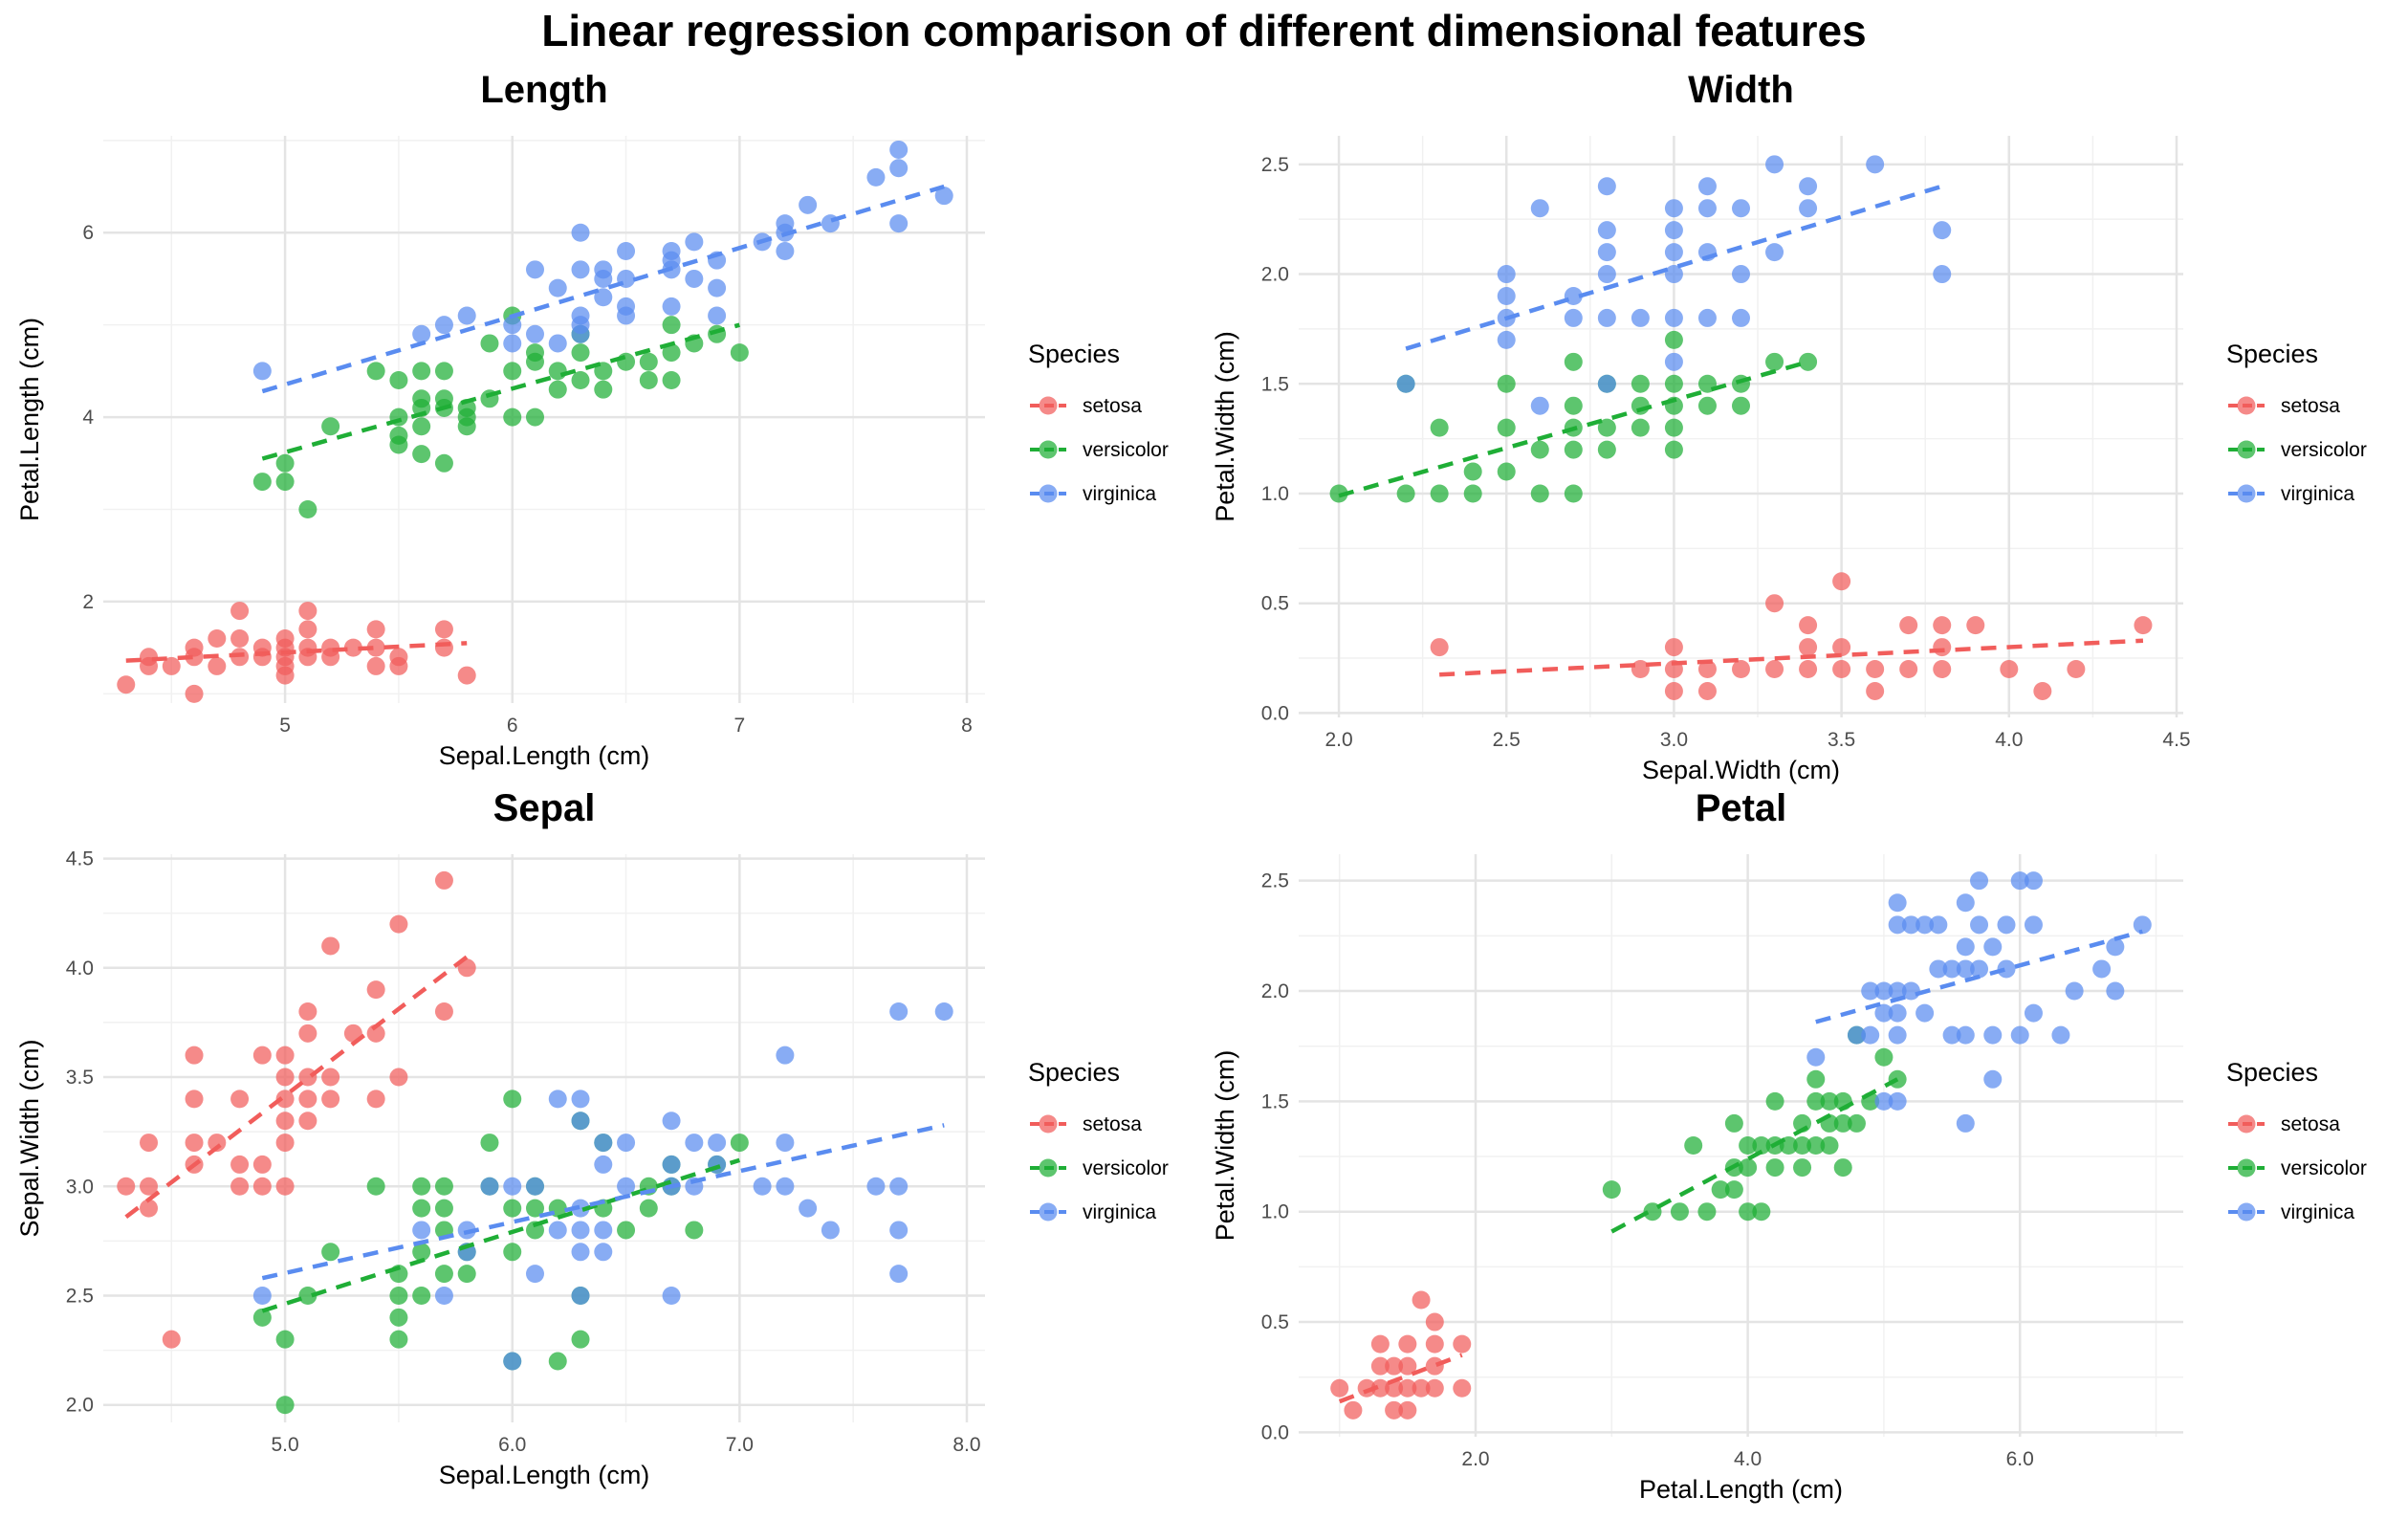 The height and width of the screenshot is (1519, 2408). What do you see at coordinates (1099, 422) in the screenshot?
I see `legend: Species setosa versicolor virginica` at bounding box center [1099, 422].